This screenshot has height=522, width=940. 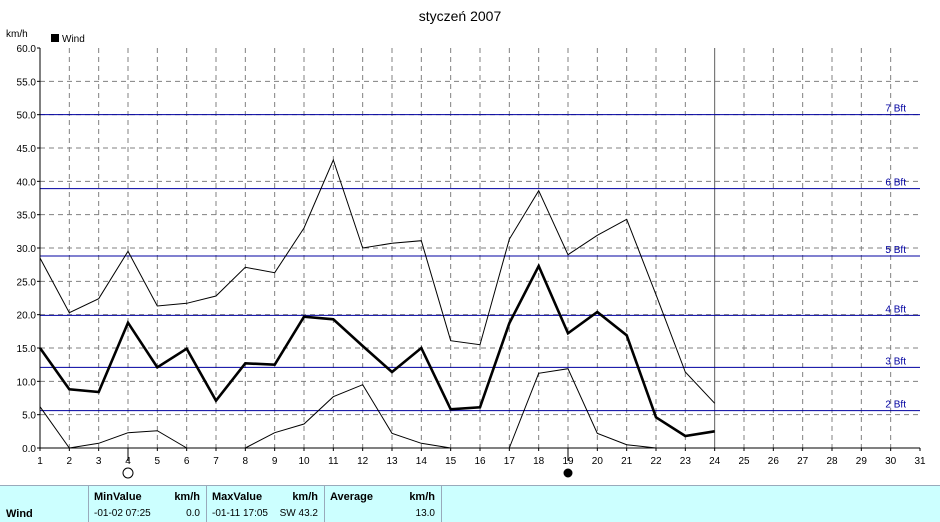 What do you see at coordinates (187, 497) in the screenshot?
I see `min-unit: km/h` at bounding box center [187, 497].